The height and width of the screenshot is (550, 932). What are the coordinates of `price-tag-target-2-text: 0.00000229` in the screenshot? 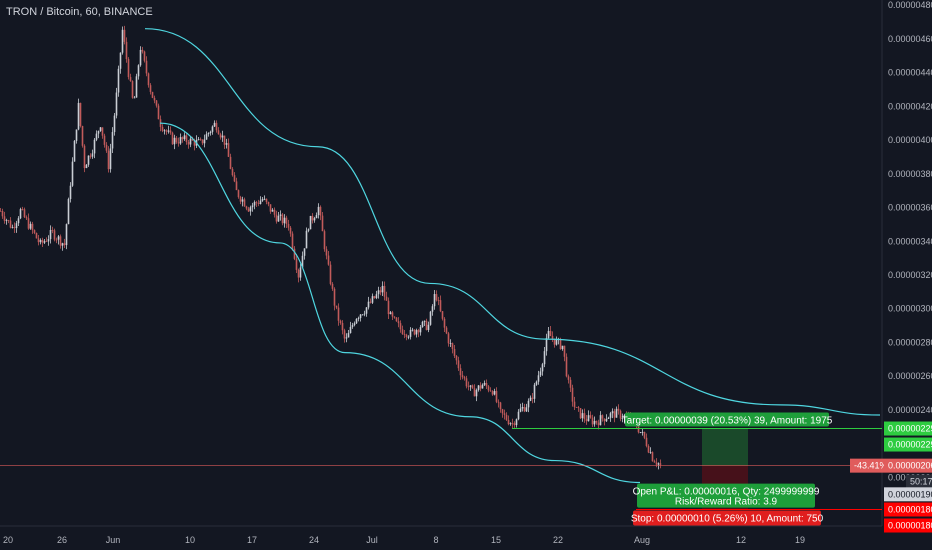 It's located at (910, 445).